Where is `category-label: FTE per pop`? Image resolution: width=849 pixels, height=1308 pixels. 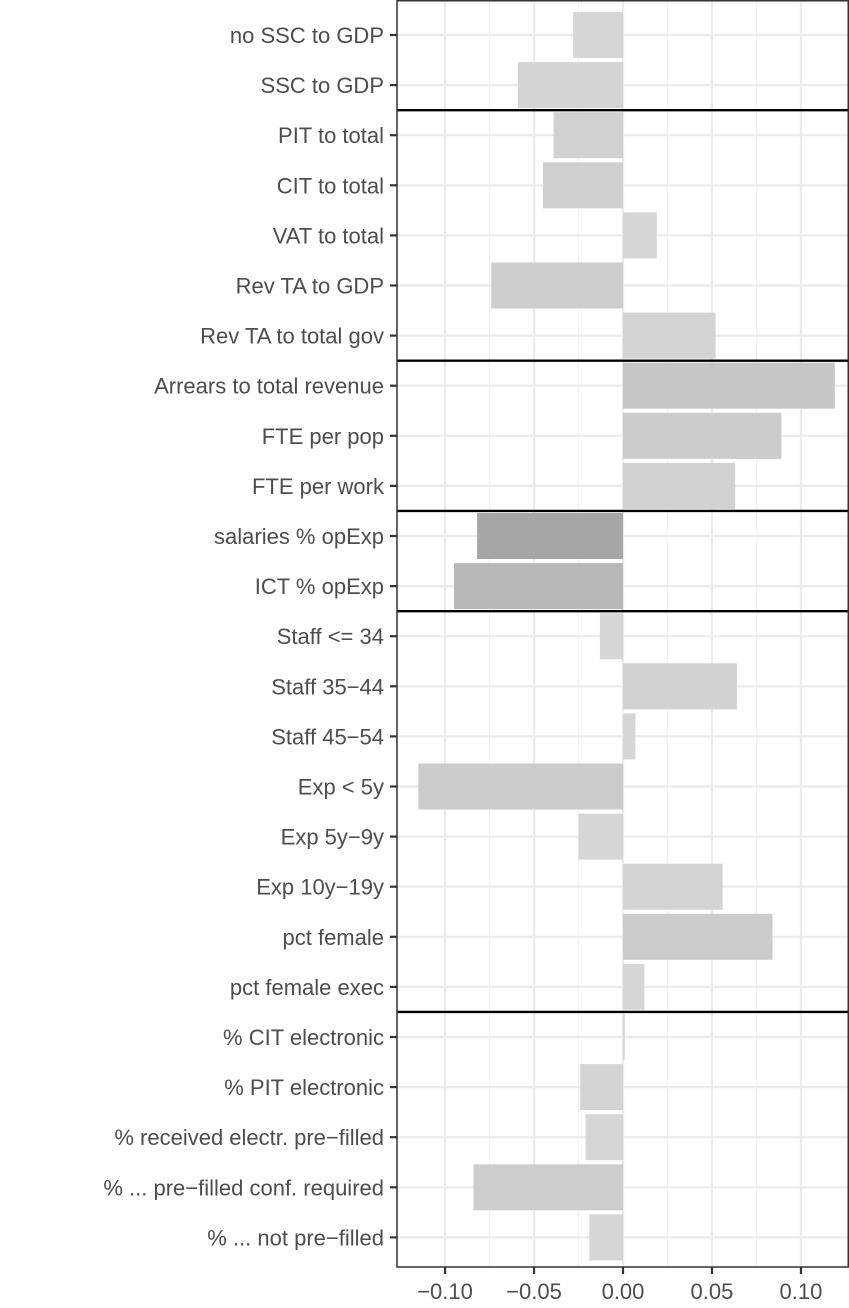
category-label: FTE per pop is located at coordinates (323, 436).